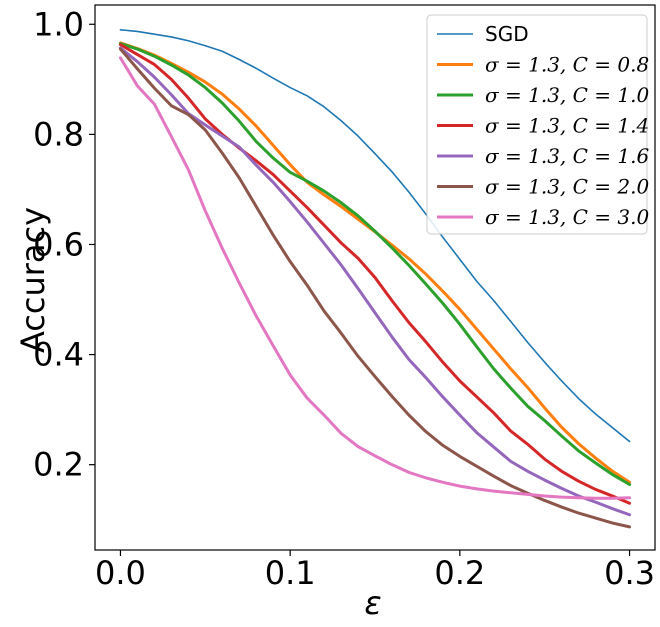 Image resolution: width=660 pixels, height=627 pixels. Describe the element at coordinates (33, 280) in the screenshot. I see `y-axis-label: Accuracy` at that location.